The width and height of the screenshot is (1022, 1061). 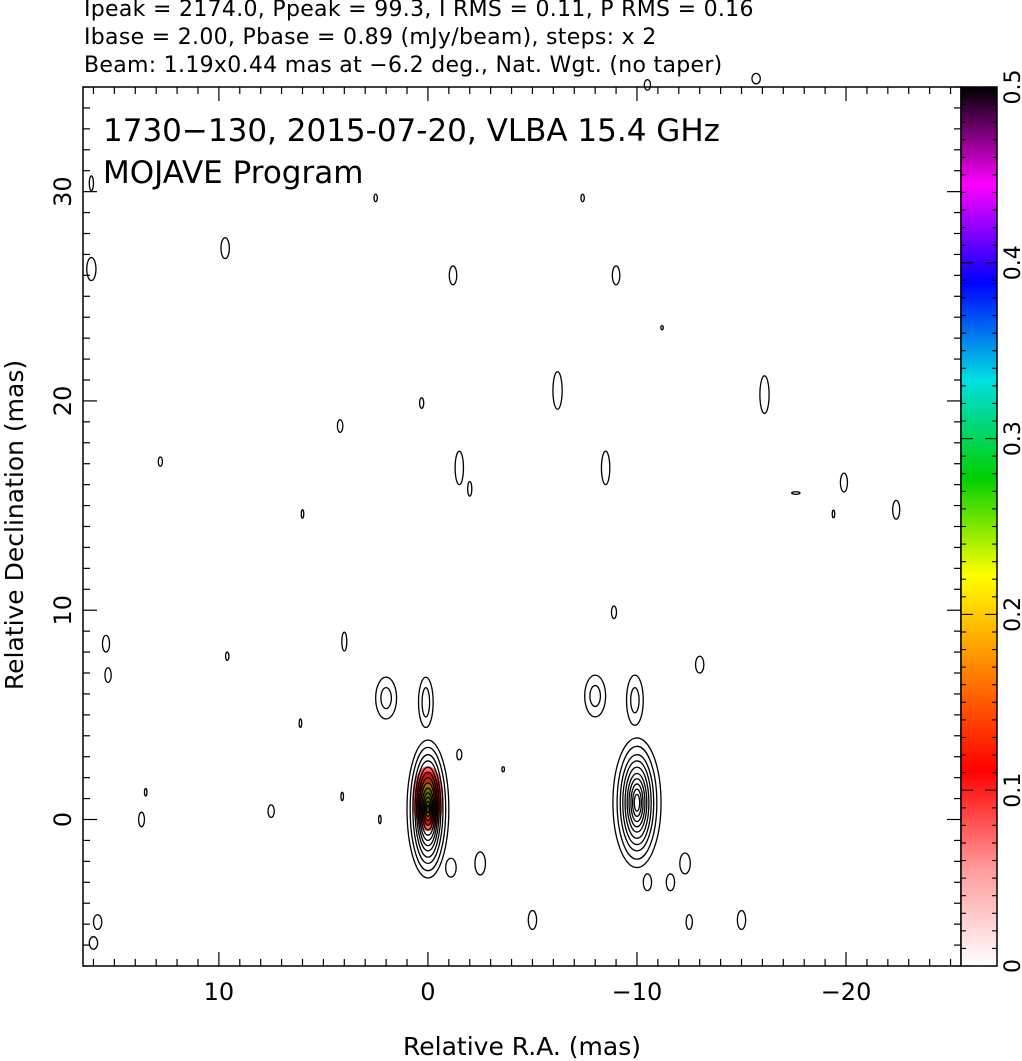 What do you see at coordinates (219, 992) in the screenshot?
I see `x-tick-label: 10` at bounding box center [219, 992].